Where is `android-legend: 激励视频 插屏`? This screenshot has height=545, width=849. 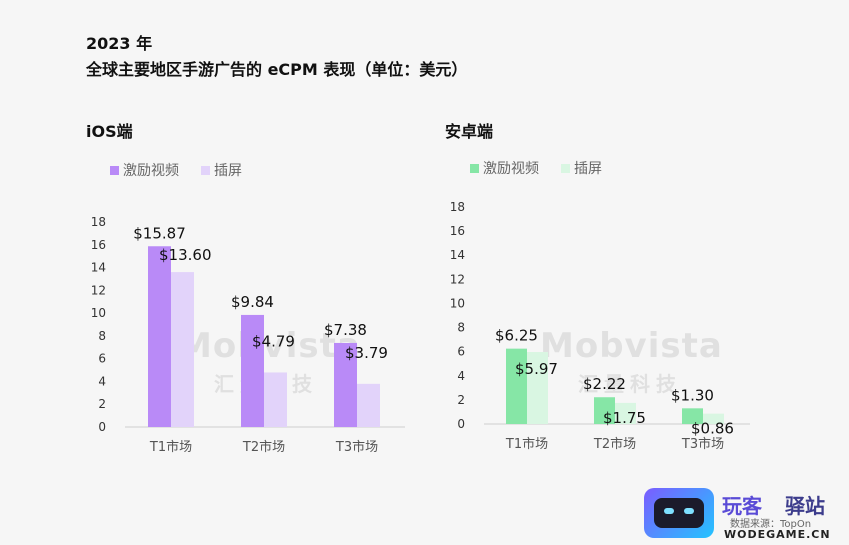
android-legend: 激励视频 插屏 is located at coordinates (536, 168).